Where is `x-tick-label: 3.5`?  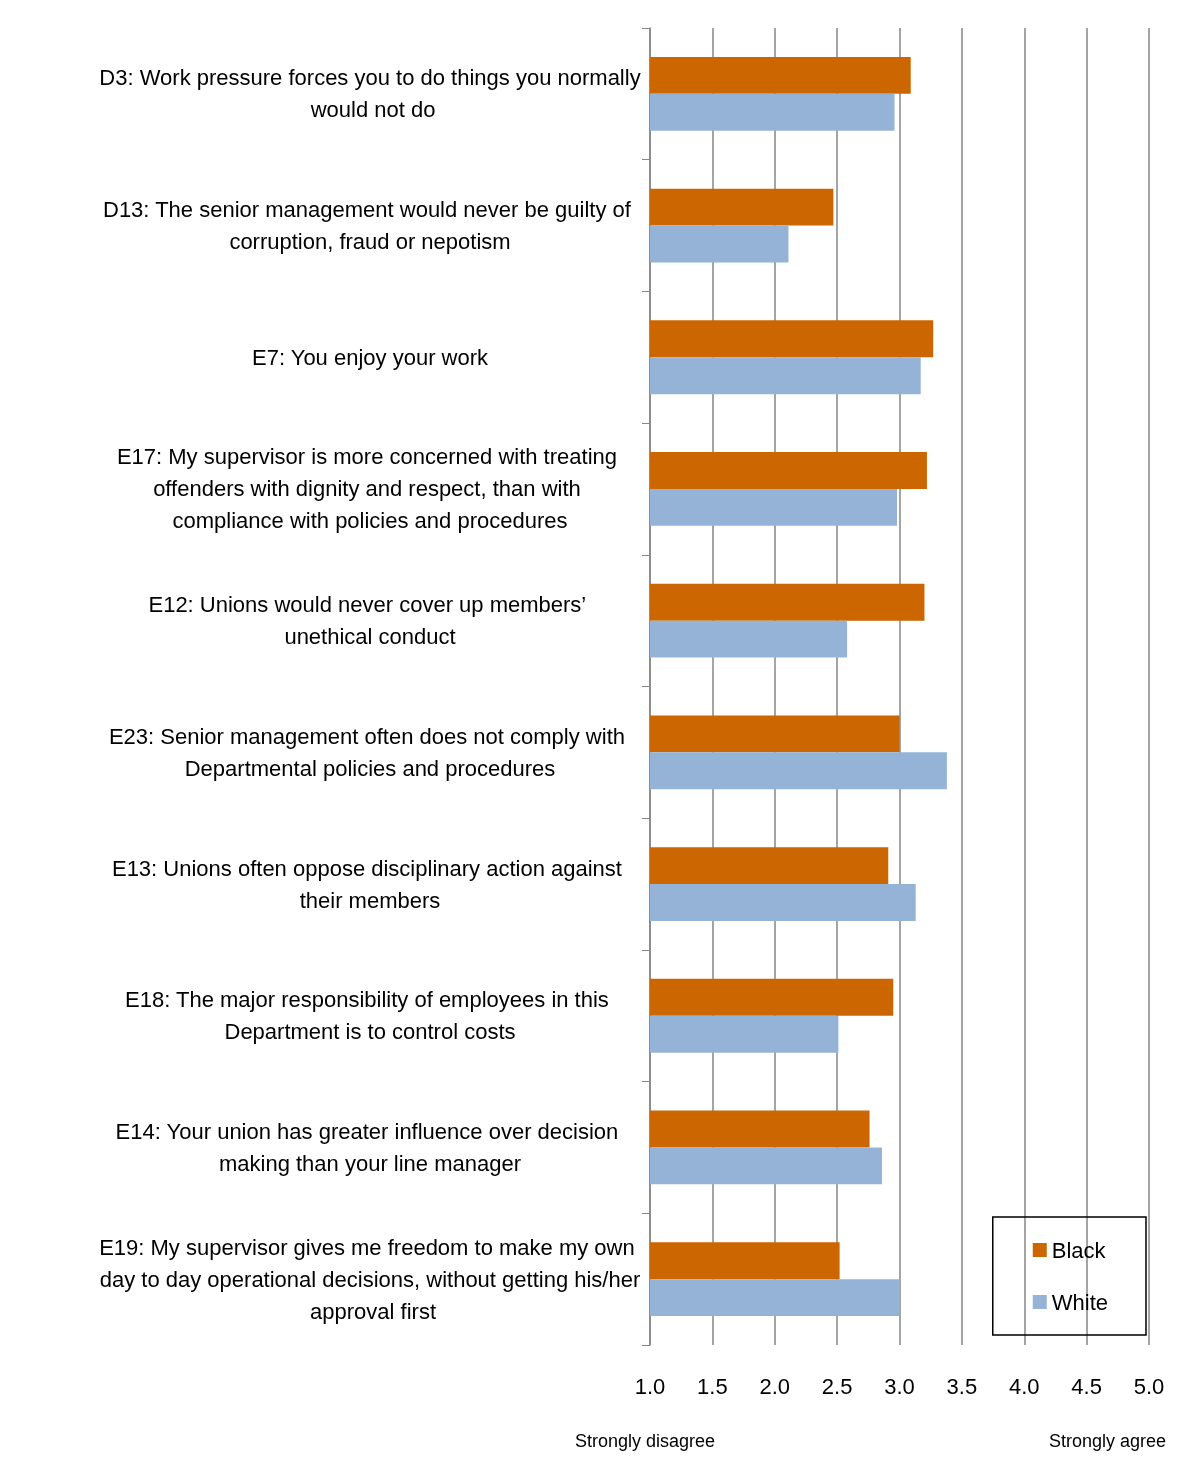
x-tick-label: 3.5 is located at coordinates (962, 1386).